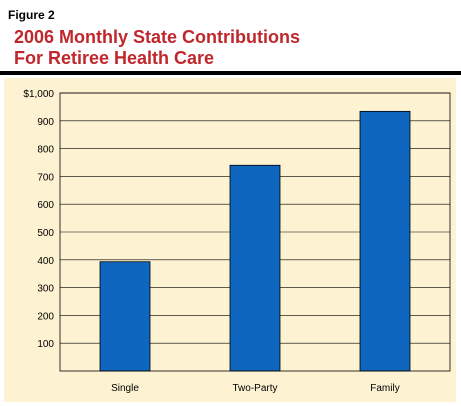  I want to click on x-tick-label: Family, so click(384, 388).